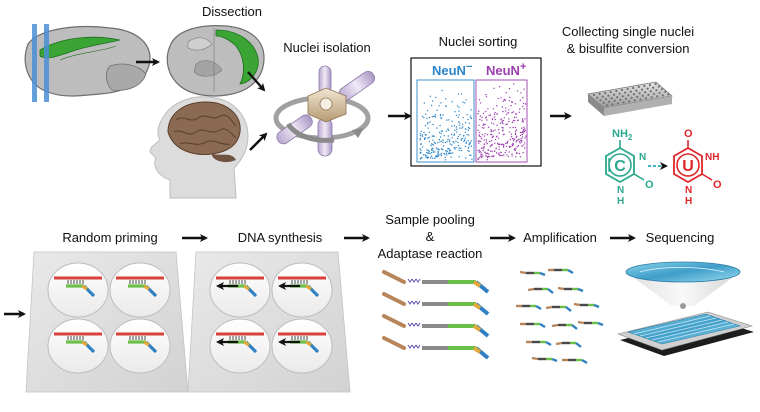 The width and height of the screenshot is (760, 412). What do you see at coordinates (631, 94) in the screenshot?
I see `plate-wells` at bounding box center [631, 94].